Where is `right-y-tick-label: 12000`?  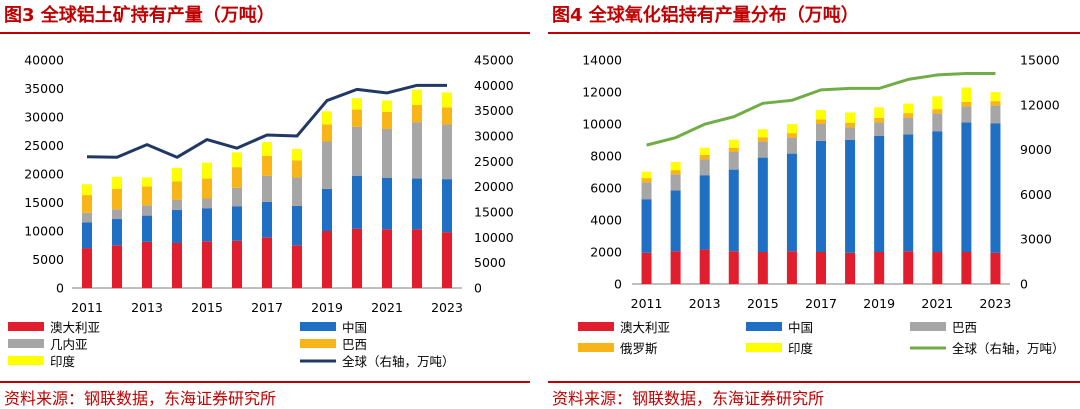
right-y-tick-label: 12000 is located at coordinates (1040, 104).